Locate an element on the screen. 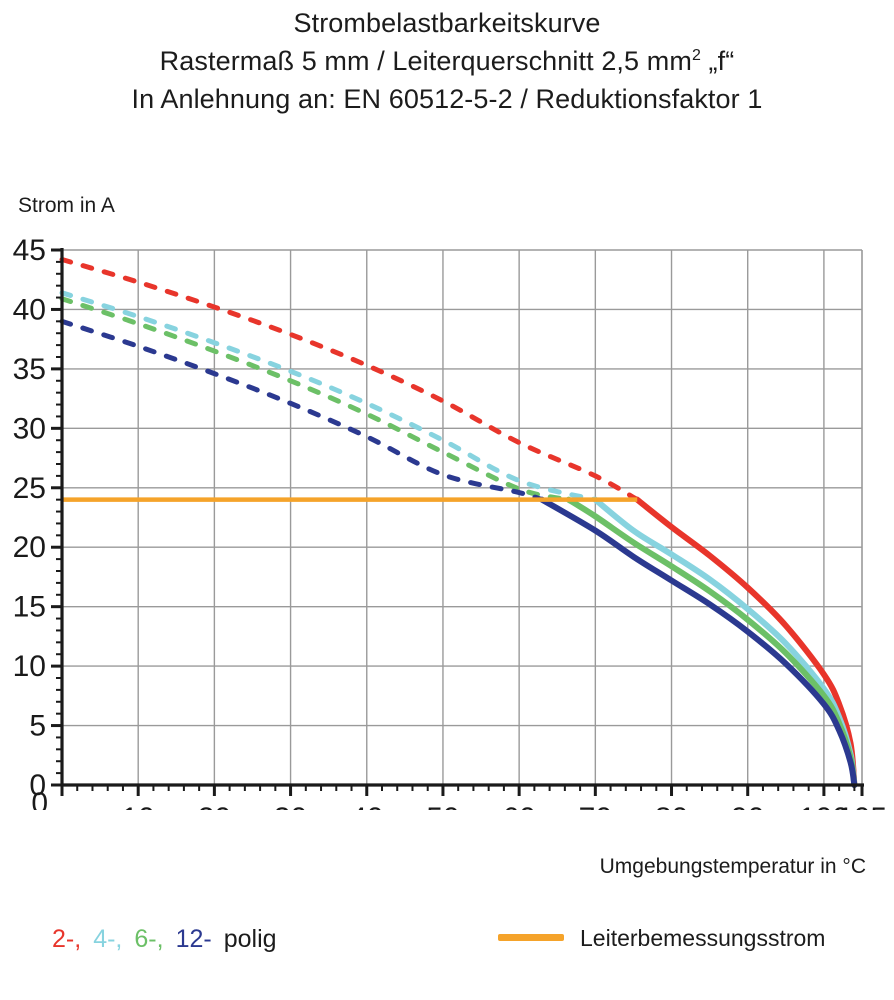 This screenshot has width=894, height=1000. x-tick-label: 100 is located at coordinates (824, 806).